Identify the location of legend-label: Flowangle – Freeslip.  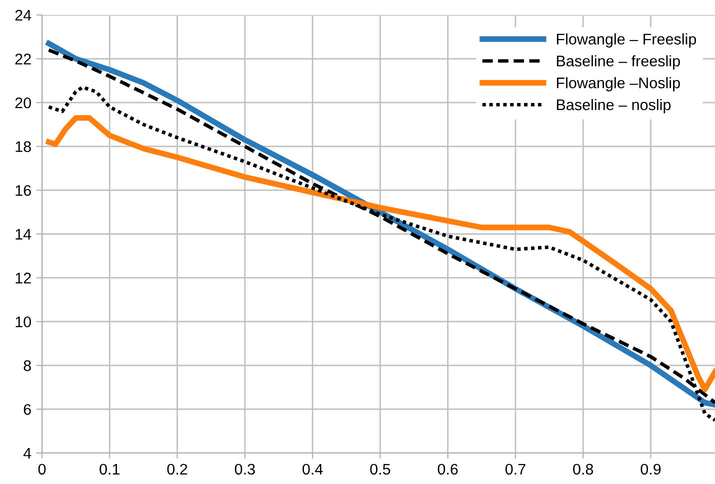
(626, 40).